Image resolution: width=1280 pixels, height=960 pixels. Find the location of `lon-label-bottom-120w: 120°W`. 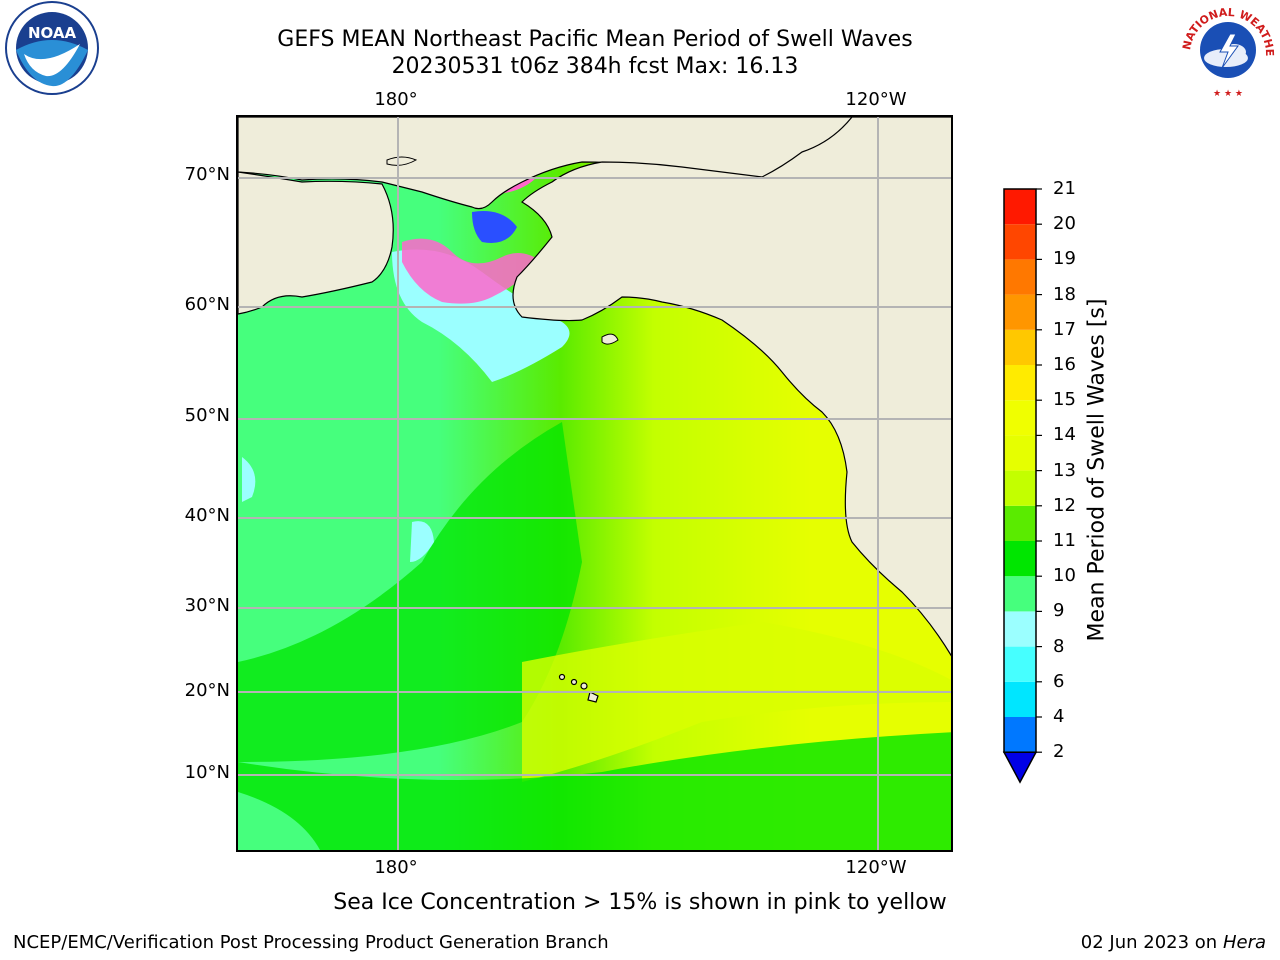

lon-label-bottom-120w: 120°W is located at coordinates (876, 867).